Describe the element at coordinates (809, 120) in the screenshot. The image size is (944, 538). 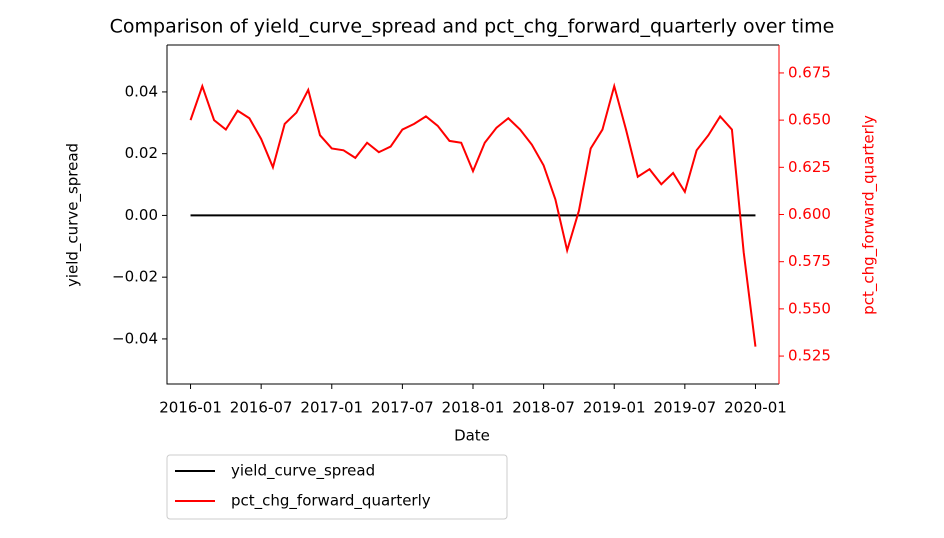
I see `y2-tick-label: 0.650` at that location.